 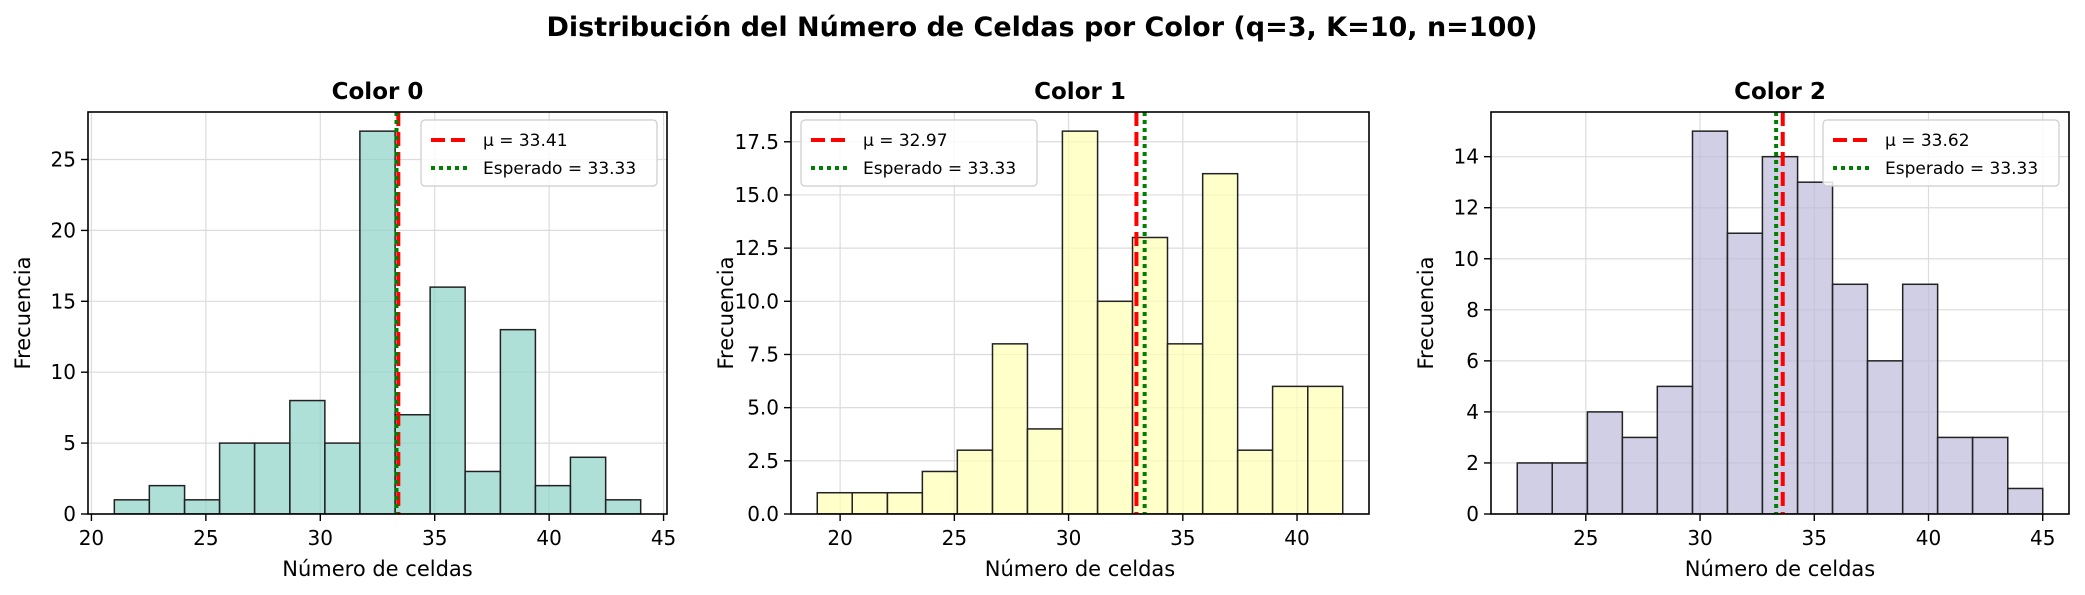 What do you see at coordinates (1466, 208) in the screenshot?
I see `y-tick-label: 12` at bounding box center [1466, 208].